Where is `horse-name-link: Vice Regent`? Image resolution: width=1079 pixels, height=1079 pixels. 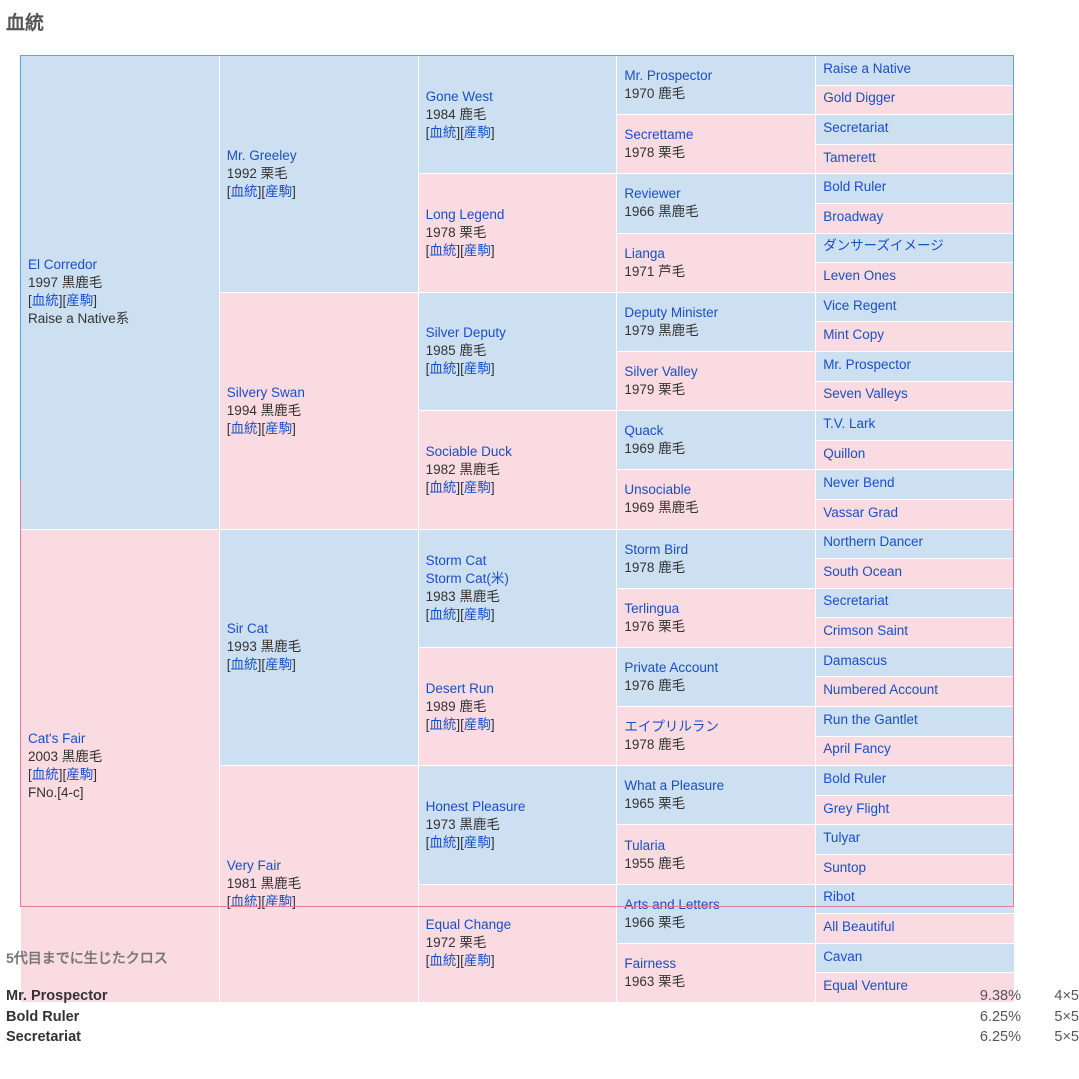
horse-name-link: Vice Regent is located at coordinates (860, 305).